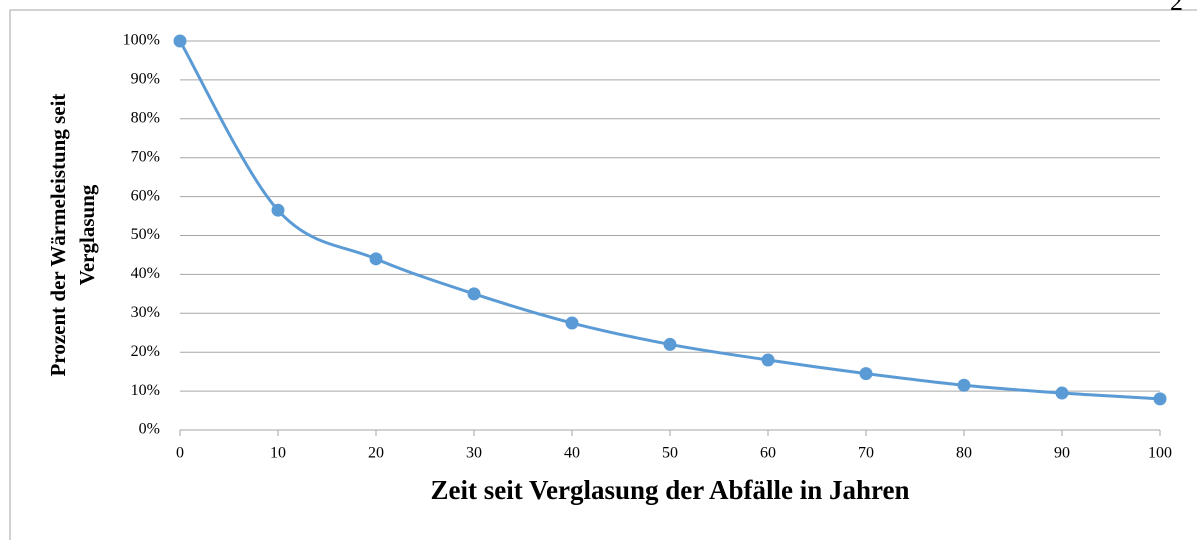 Image resolution: width=1197 pixels, height=540 pixels. I want to click on x-tick-label: 80, so click(964, 453).